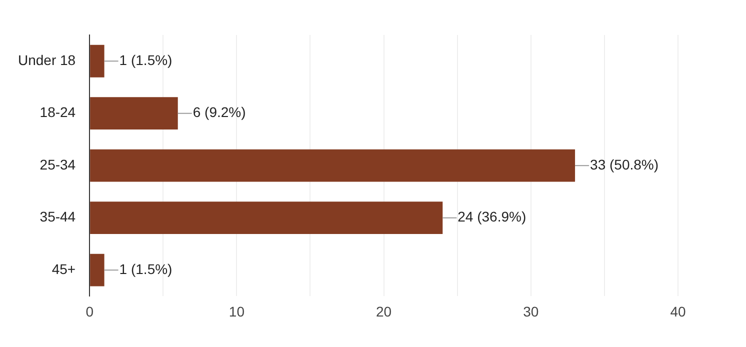  I want to click on y-tick-label: 18-24, so click(58, 112).